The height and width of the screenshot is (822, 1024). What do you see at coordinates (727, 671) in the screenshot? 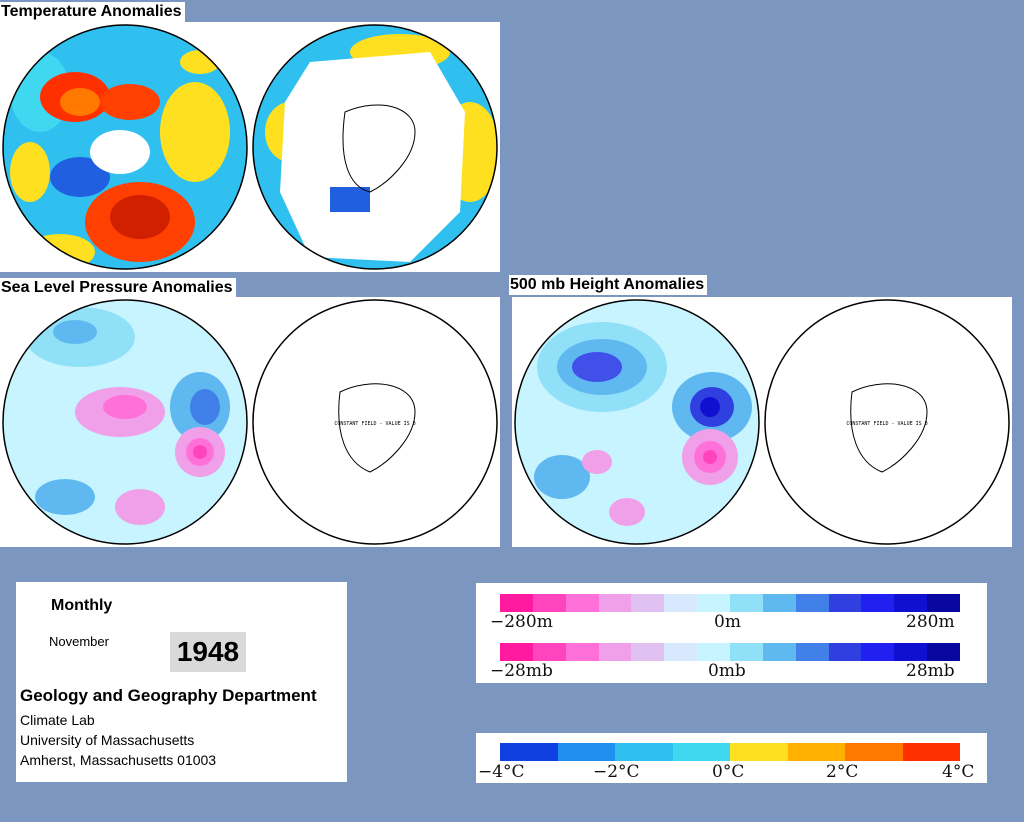
I see `pressure-mid-label: 0mb` at bounding box center [727, 671].